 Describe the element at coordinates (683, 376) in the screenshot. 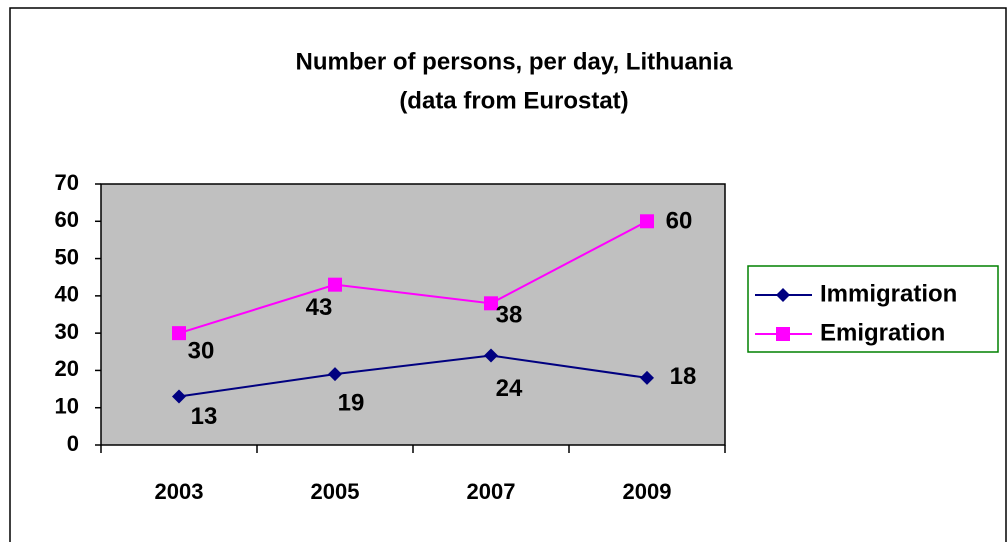

I see `data-label: 18` at that location.